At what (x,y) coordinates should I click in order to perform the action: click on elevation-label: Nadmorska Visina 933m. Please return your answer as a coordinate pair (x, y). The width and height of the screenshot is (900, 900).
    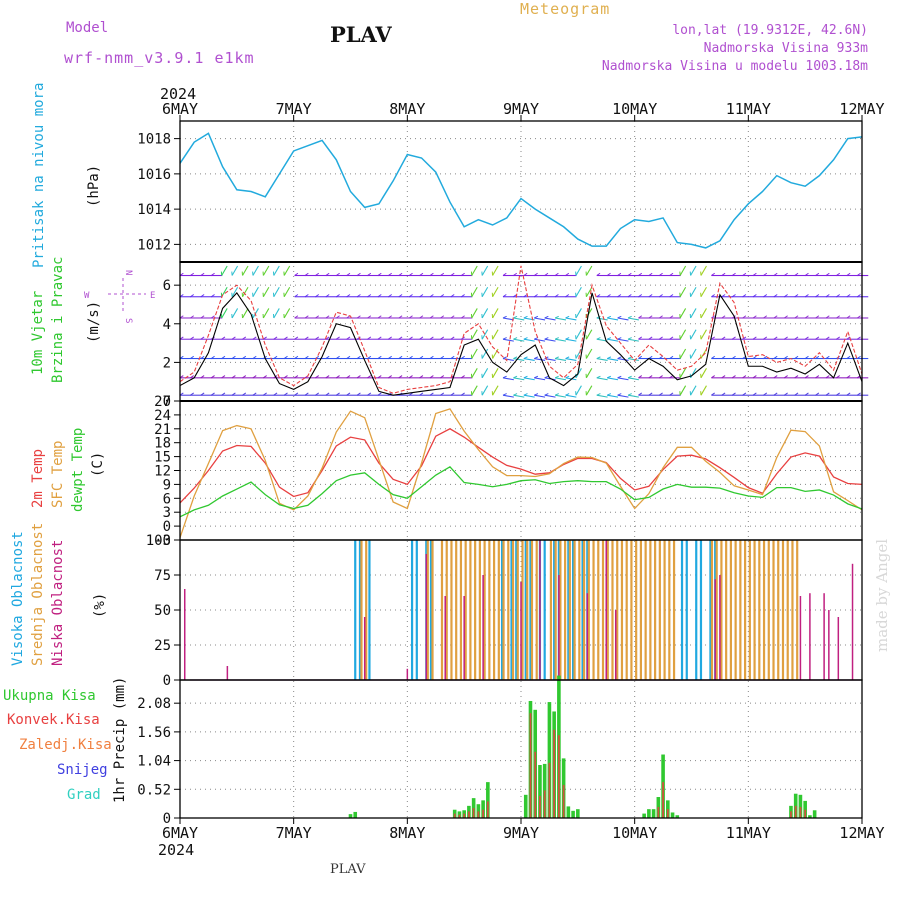
    Looking at the image, I should click on (785, 48).